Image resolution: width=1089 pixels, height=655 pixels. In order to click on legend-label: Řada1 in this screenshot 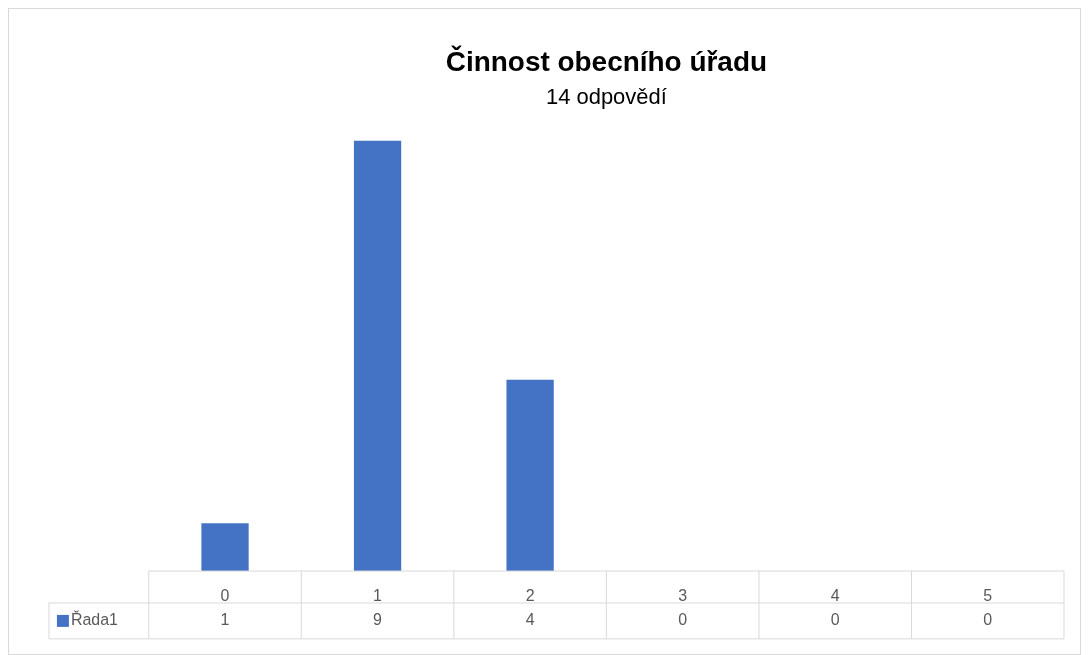, I will do `click(94, 619)`.